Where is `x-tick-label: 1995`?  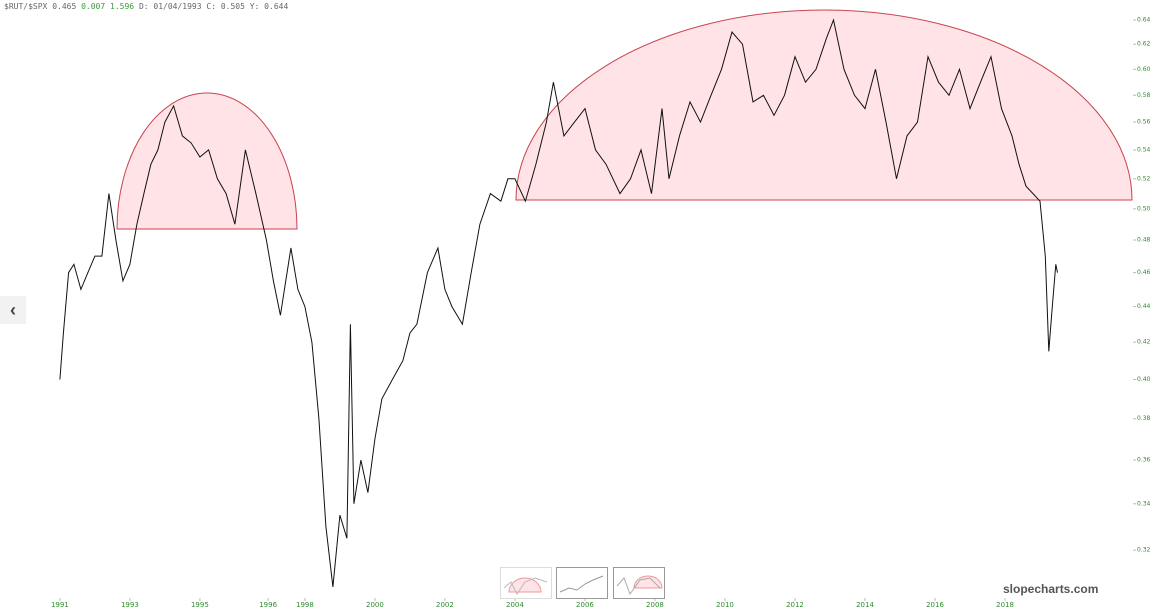
x-tick-label: 1995 is located at coordinates (200, 605).